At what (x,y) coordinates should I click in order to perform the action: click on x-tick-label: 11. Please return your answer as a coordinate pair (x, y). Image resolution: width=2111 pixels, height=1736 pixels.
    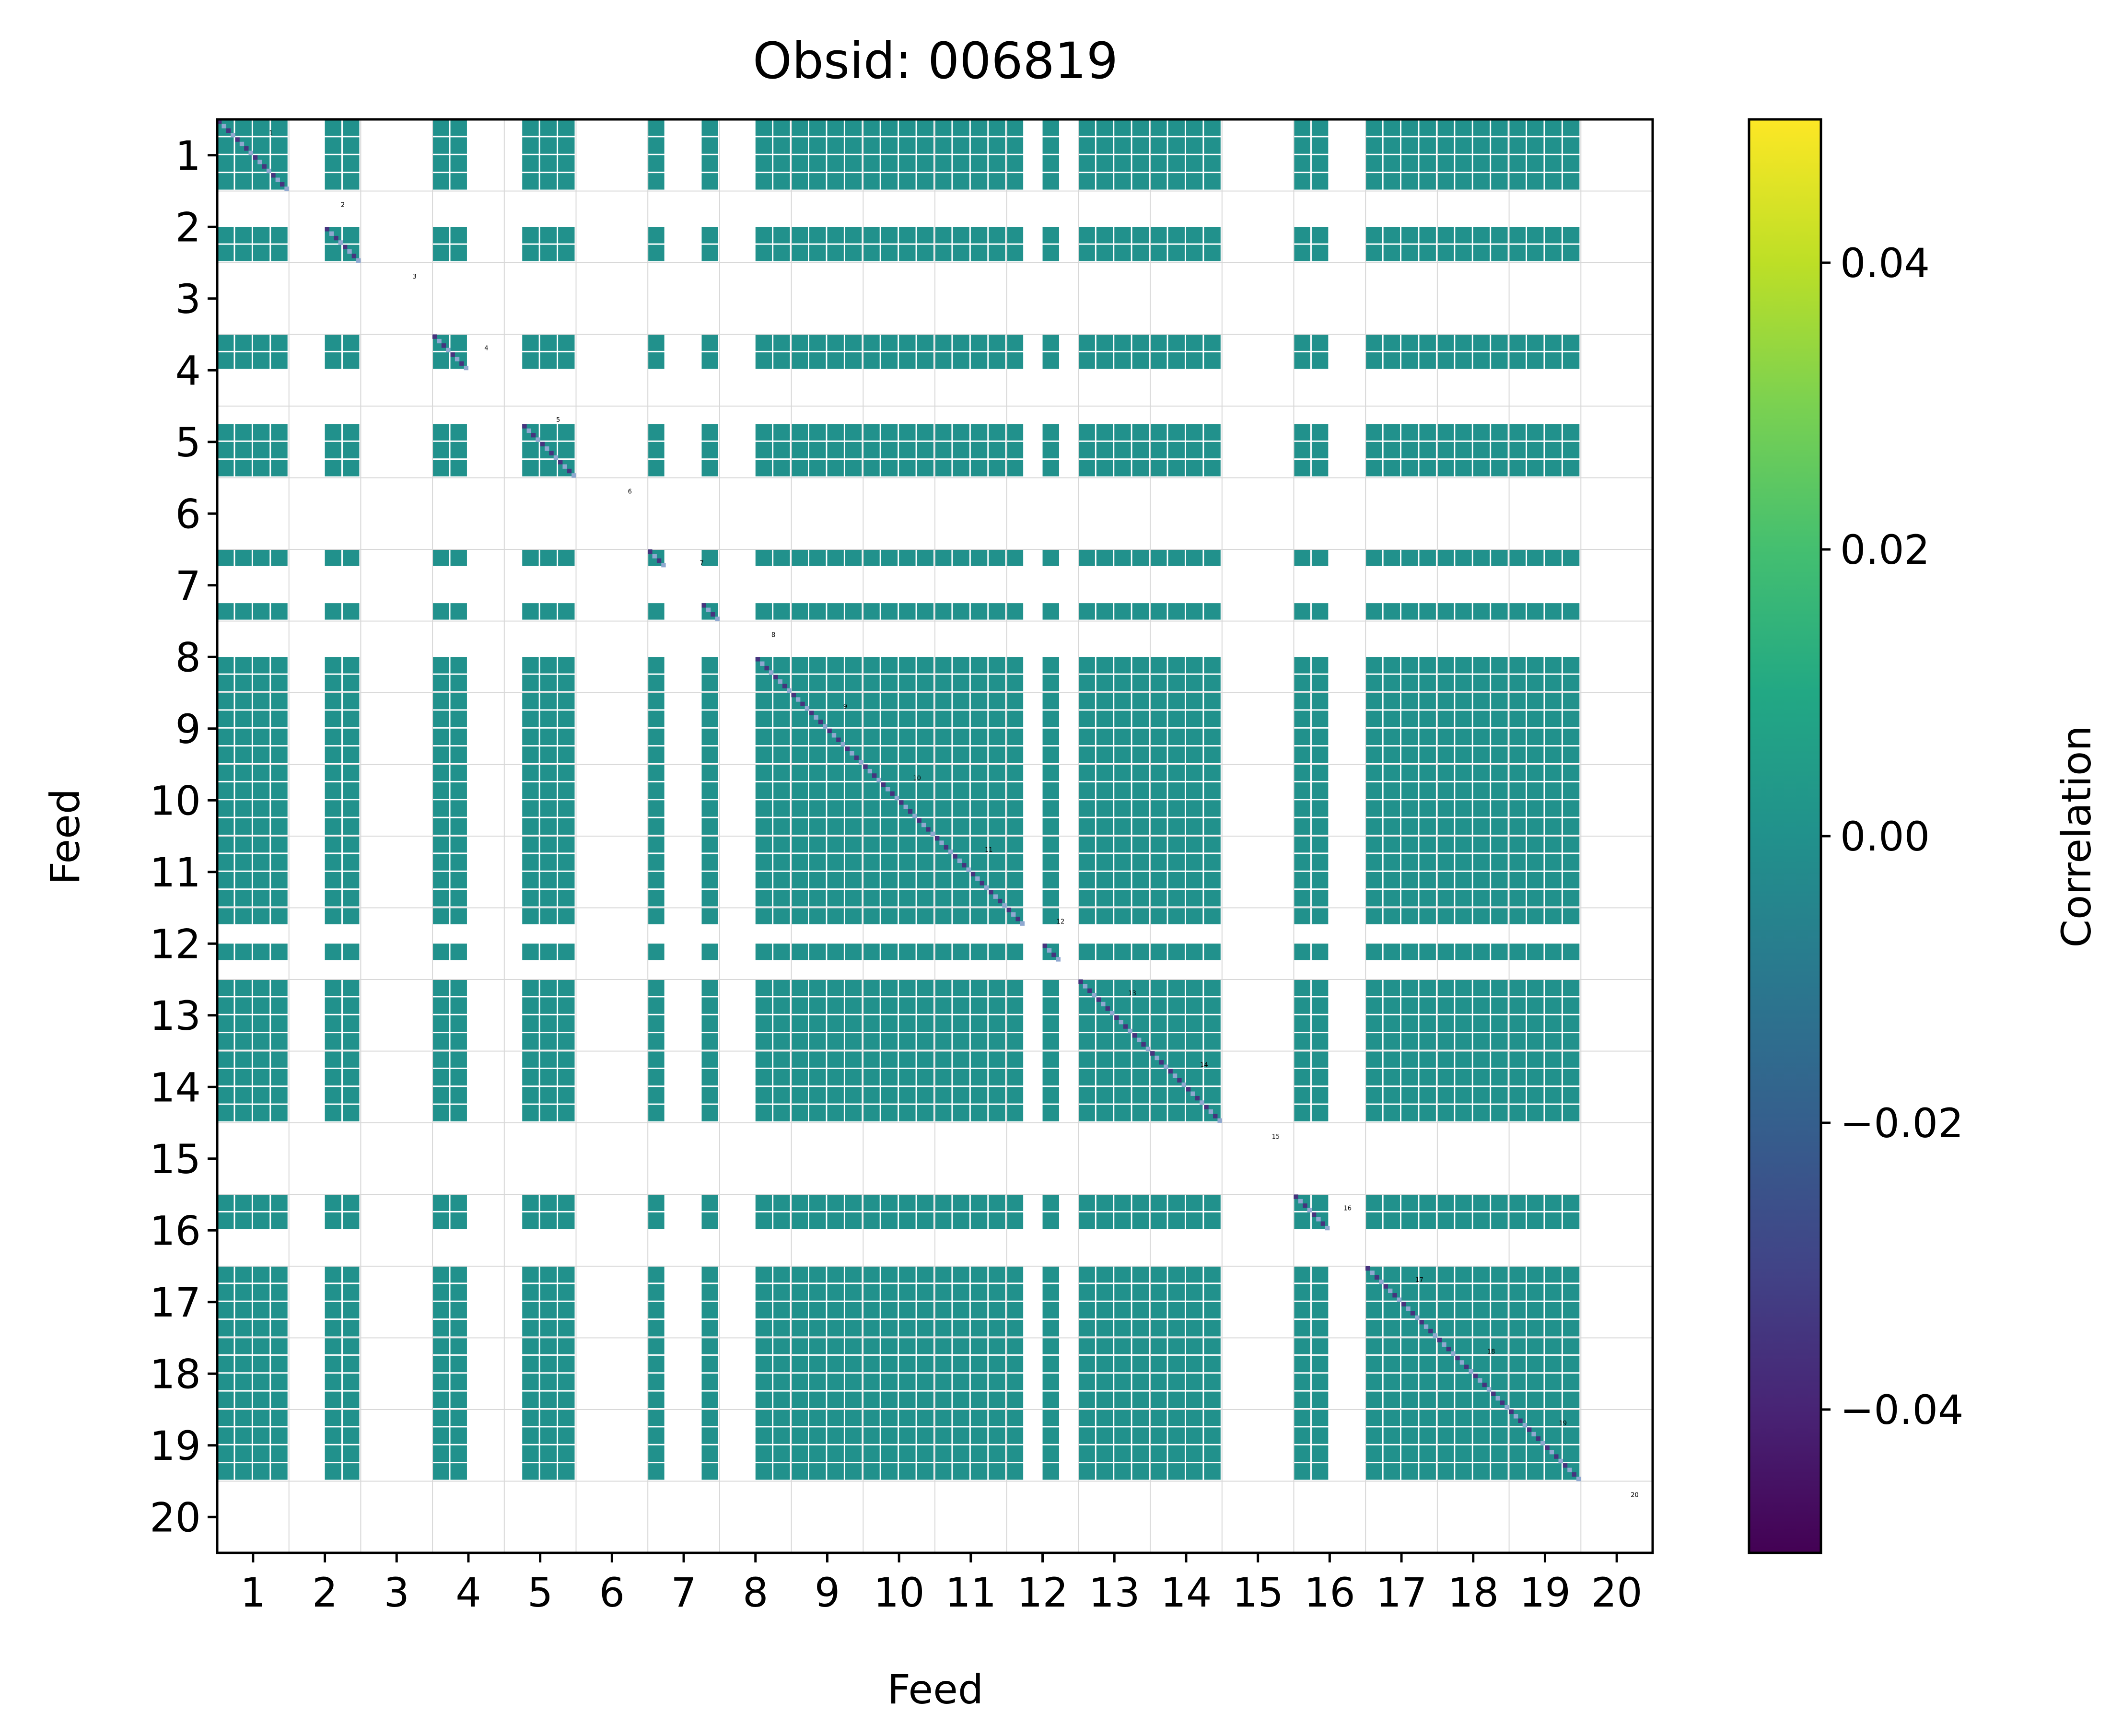
    Looking at the image, I should click on (970, 1592).